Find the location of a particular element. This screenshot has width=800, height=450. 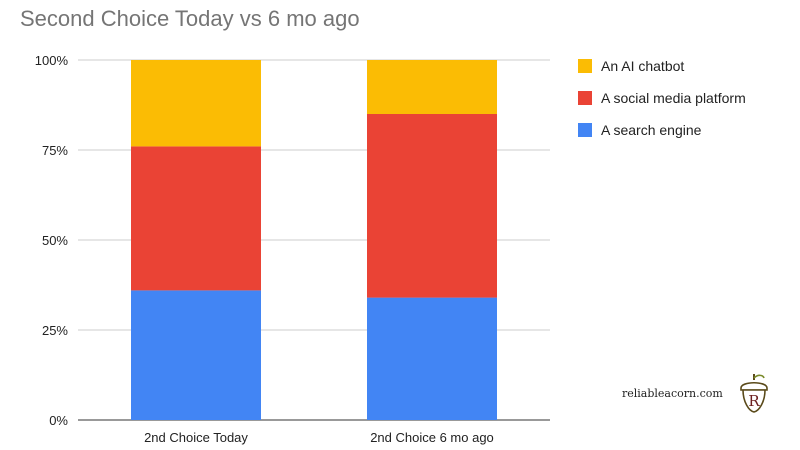

y-tick-label: 0% is located at coordinates (58, 420).